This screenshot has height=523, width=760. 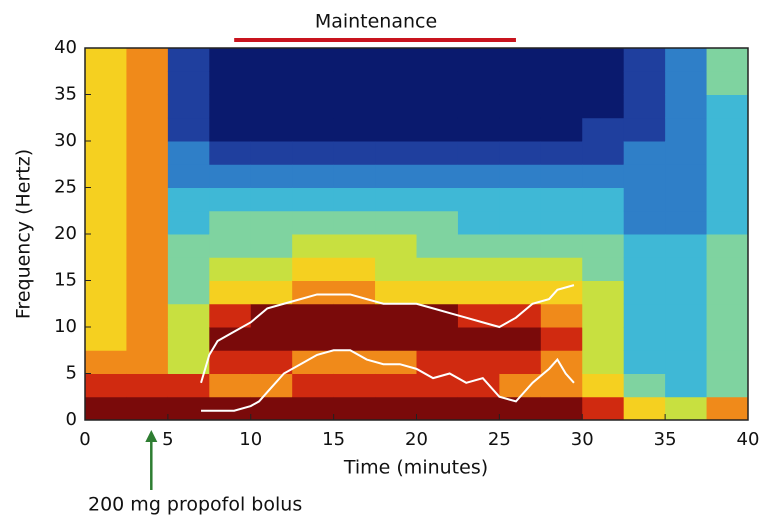 What do you see at coordinates (376, 22) in the screenshot?
I see `chart-title: Maintenance` at bounding box center [376, 22].